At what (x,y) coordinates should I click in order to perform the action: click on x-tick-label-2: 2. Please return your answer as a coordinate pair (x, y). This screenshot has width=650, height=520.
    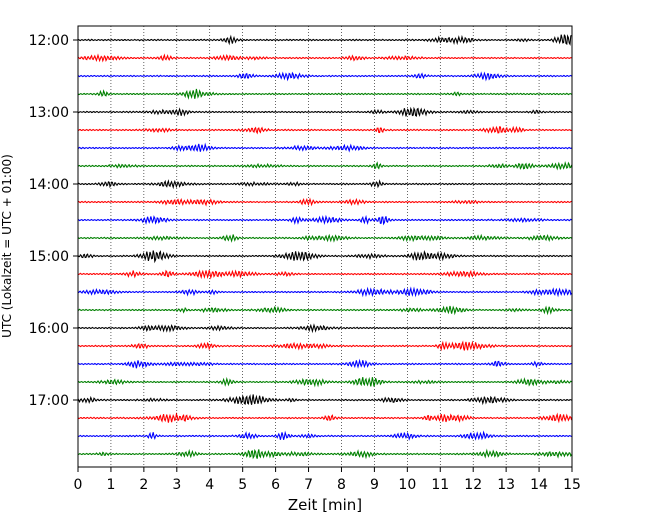
    Looking at the image, I should click on (143, 485).